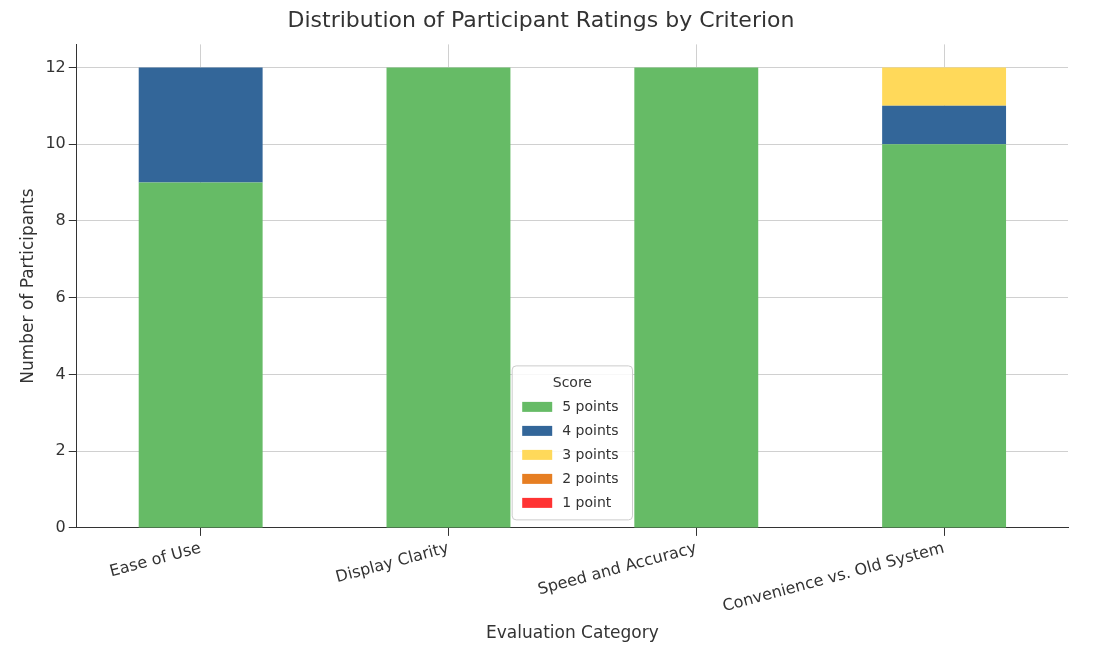 The height and width of the screenshot is (655, 1098). Describe the element at coordinates (60, 373) in the screenshot. I see `y-tick-label: 4` at that location.